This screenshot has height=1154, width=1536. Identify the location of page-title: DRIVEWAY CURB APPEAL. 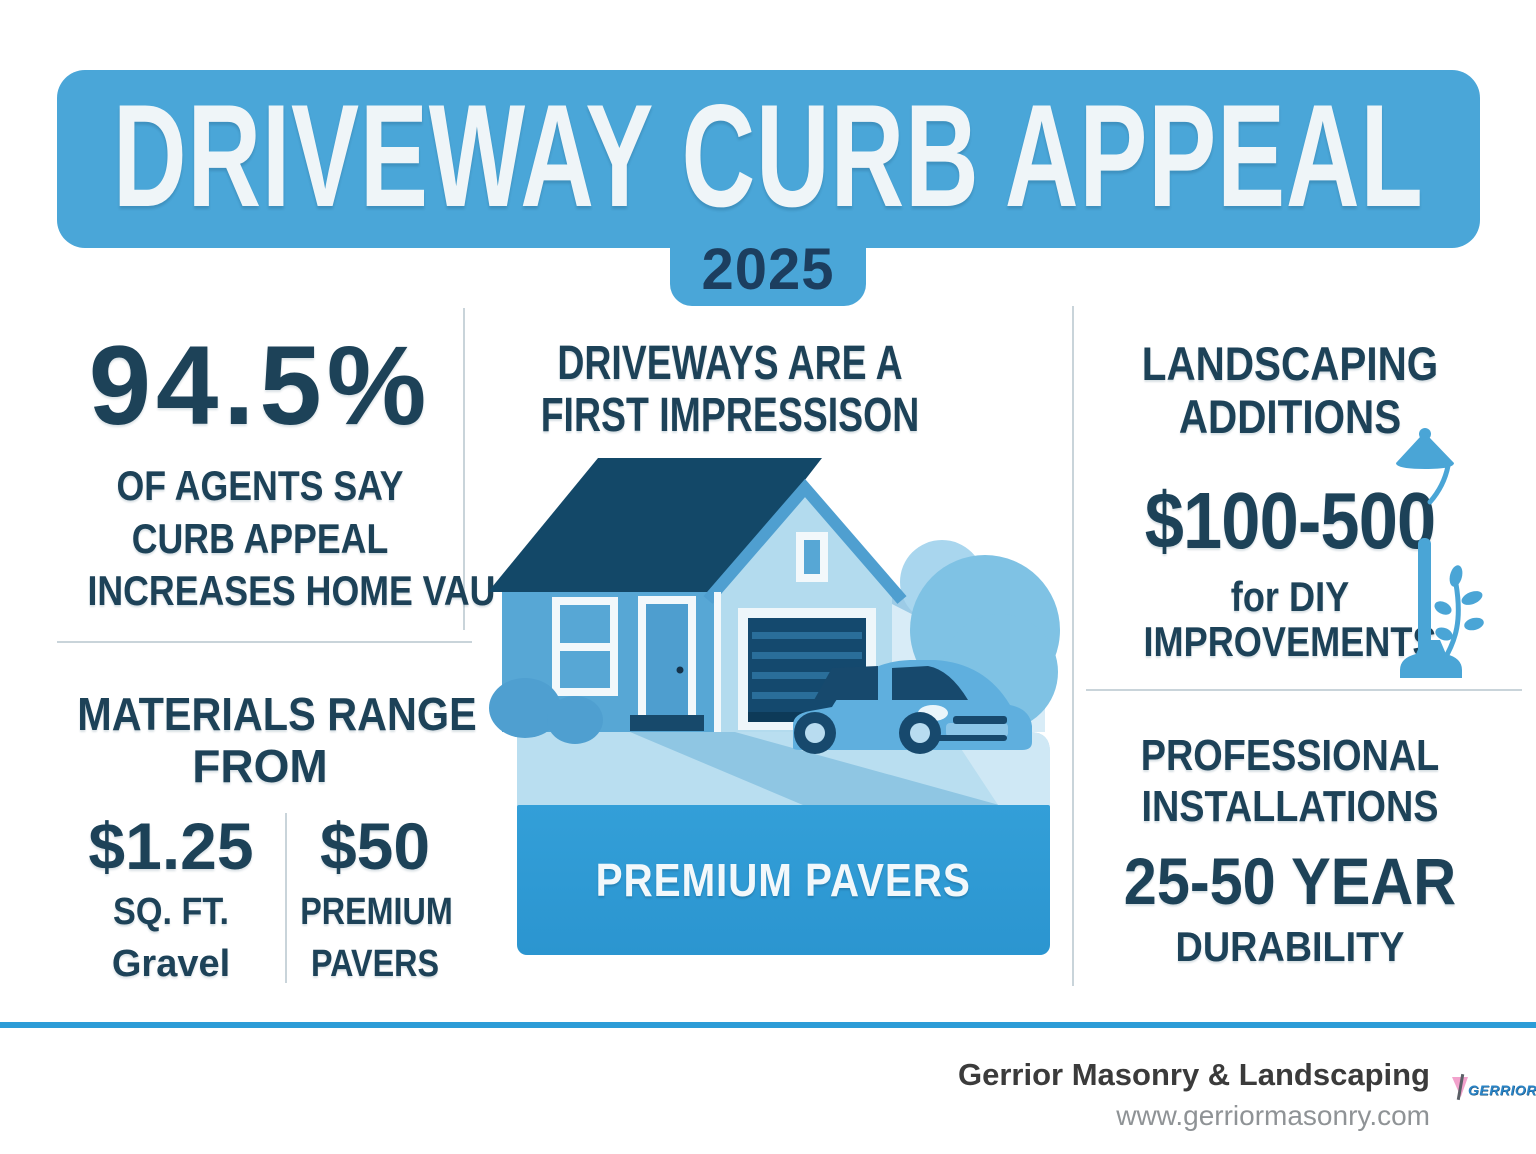
(768, 155).